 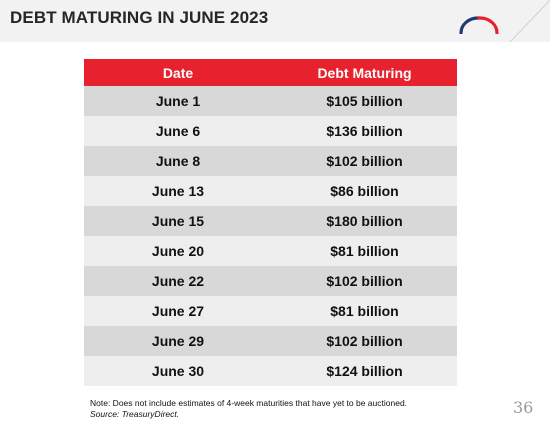 I want to click on column-header-date: Date, so click(x=178, y=72).